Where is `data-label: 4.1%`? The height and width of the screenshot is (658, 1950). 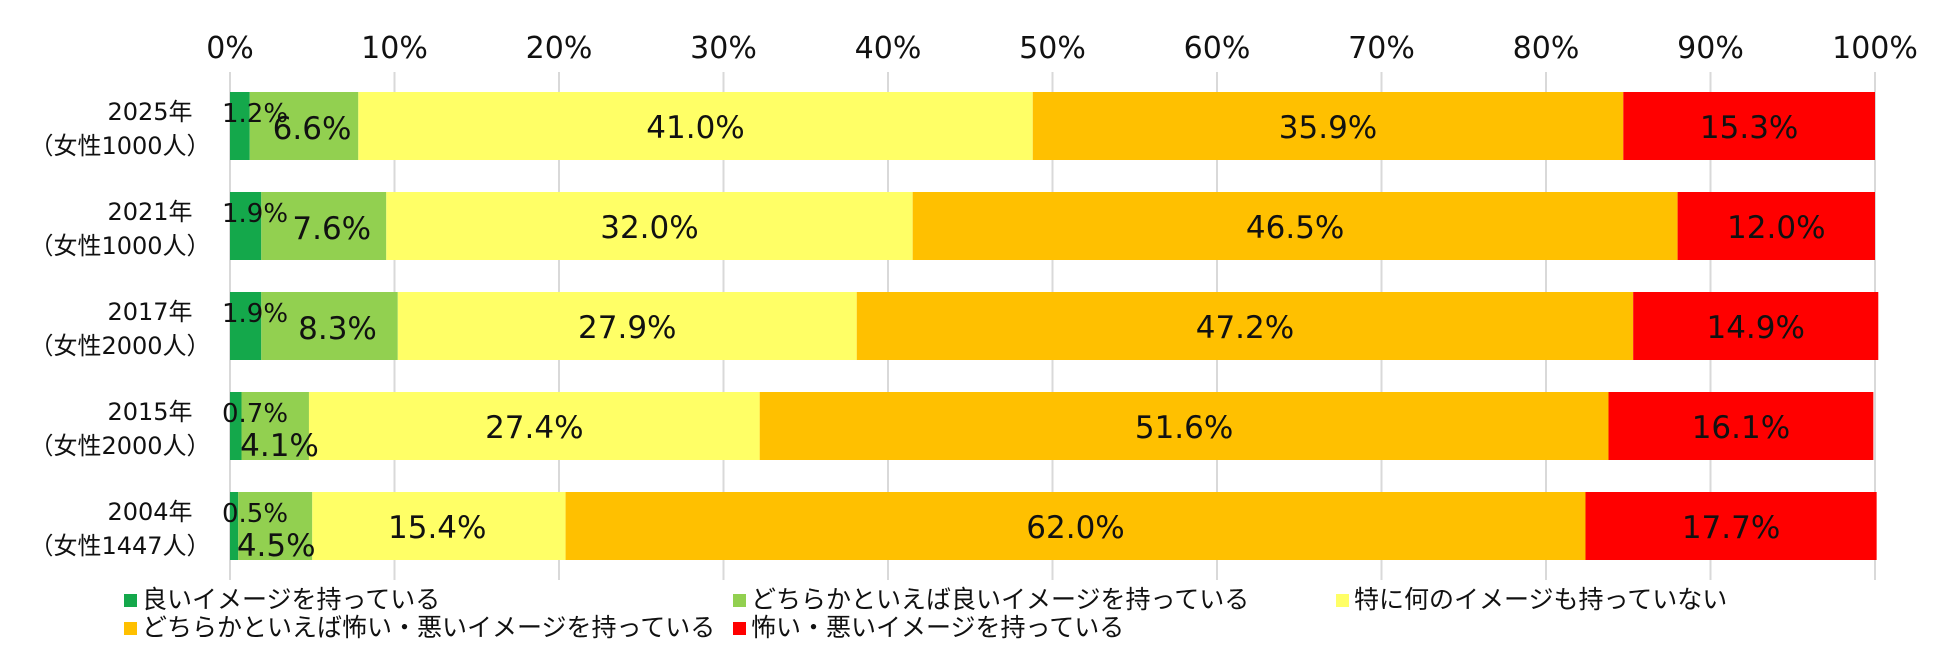
data-label: 4.1% is located at coordinates (279, 446).